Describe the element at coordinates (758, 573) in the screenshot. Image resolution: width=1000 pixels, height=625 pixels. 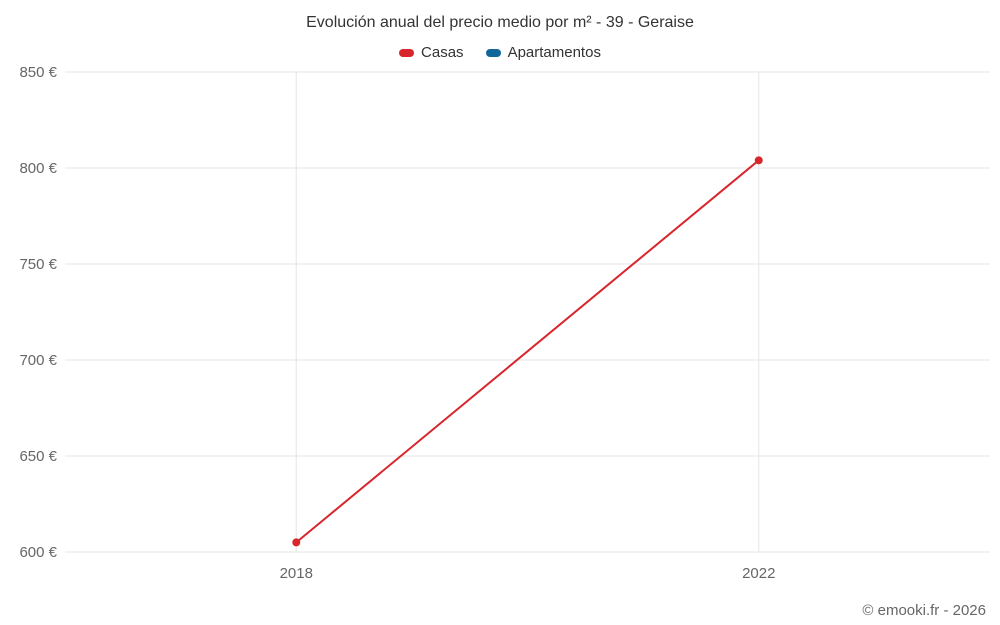
I see `x-axis-tick-label: 2022` at that location.